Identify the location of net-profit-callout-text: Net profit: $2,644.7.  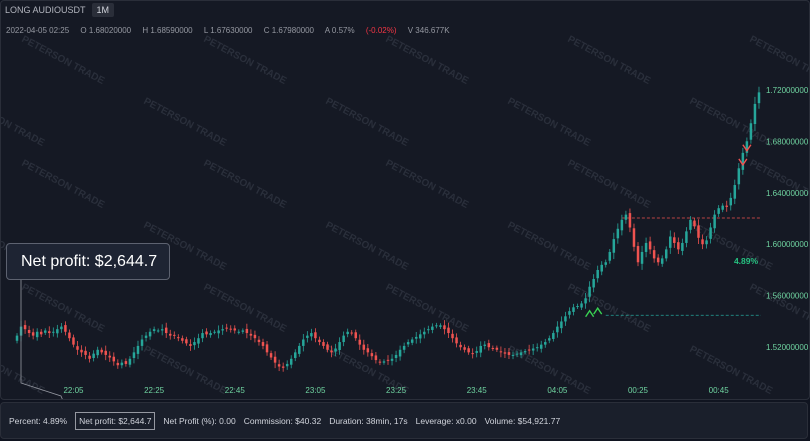
(89, 261).